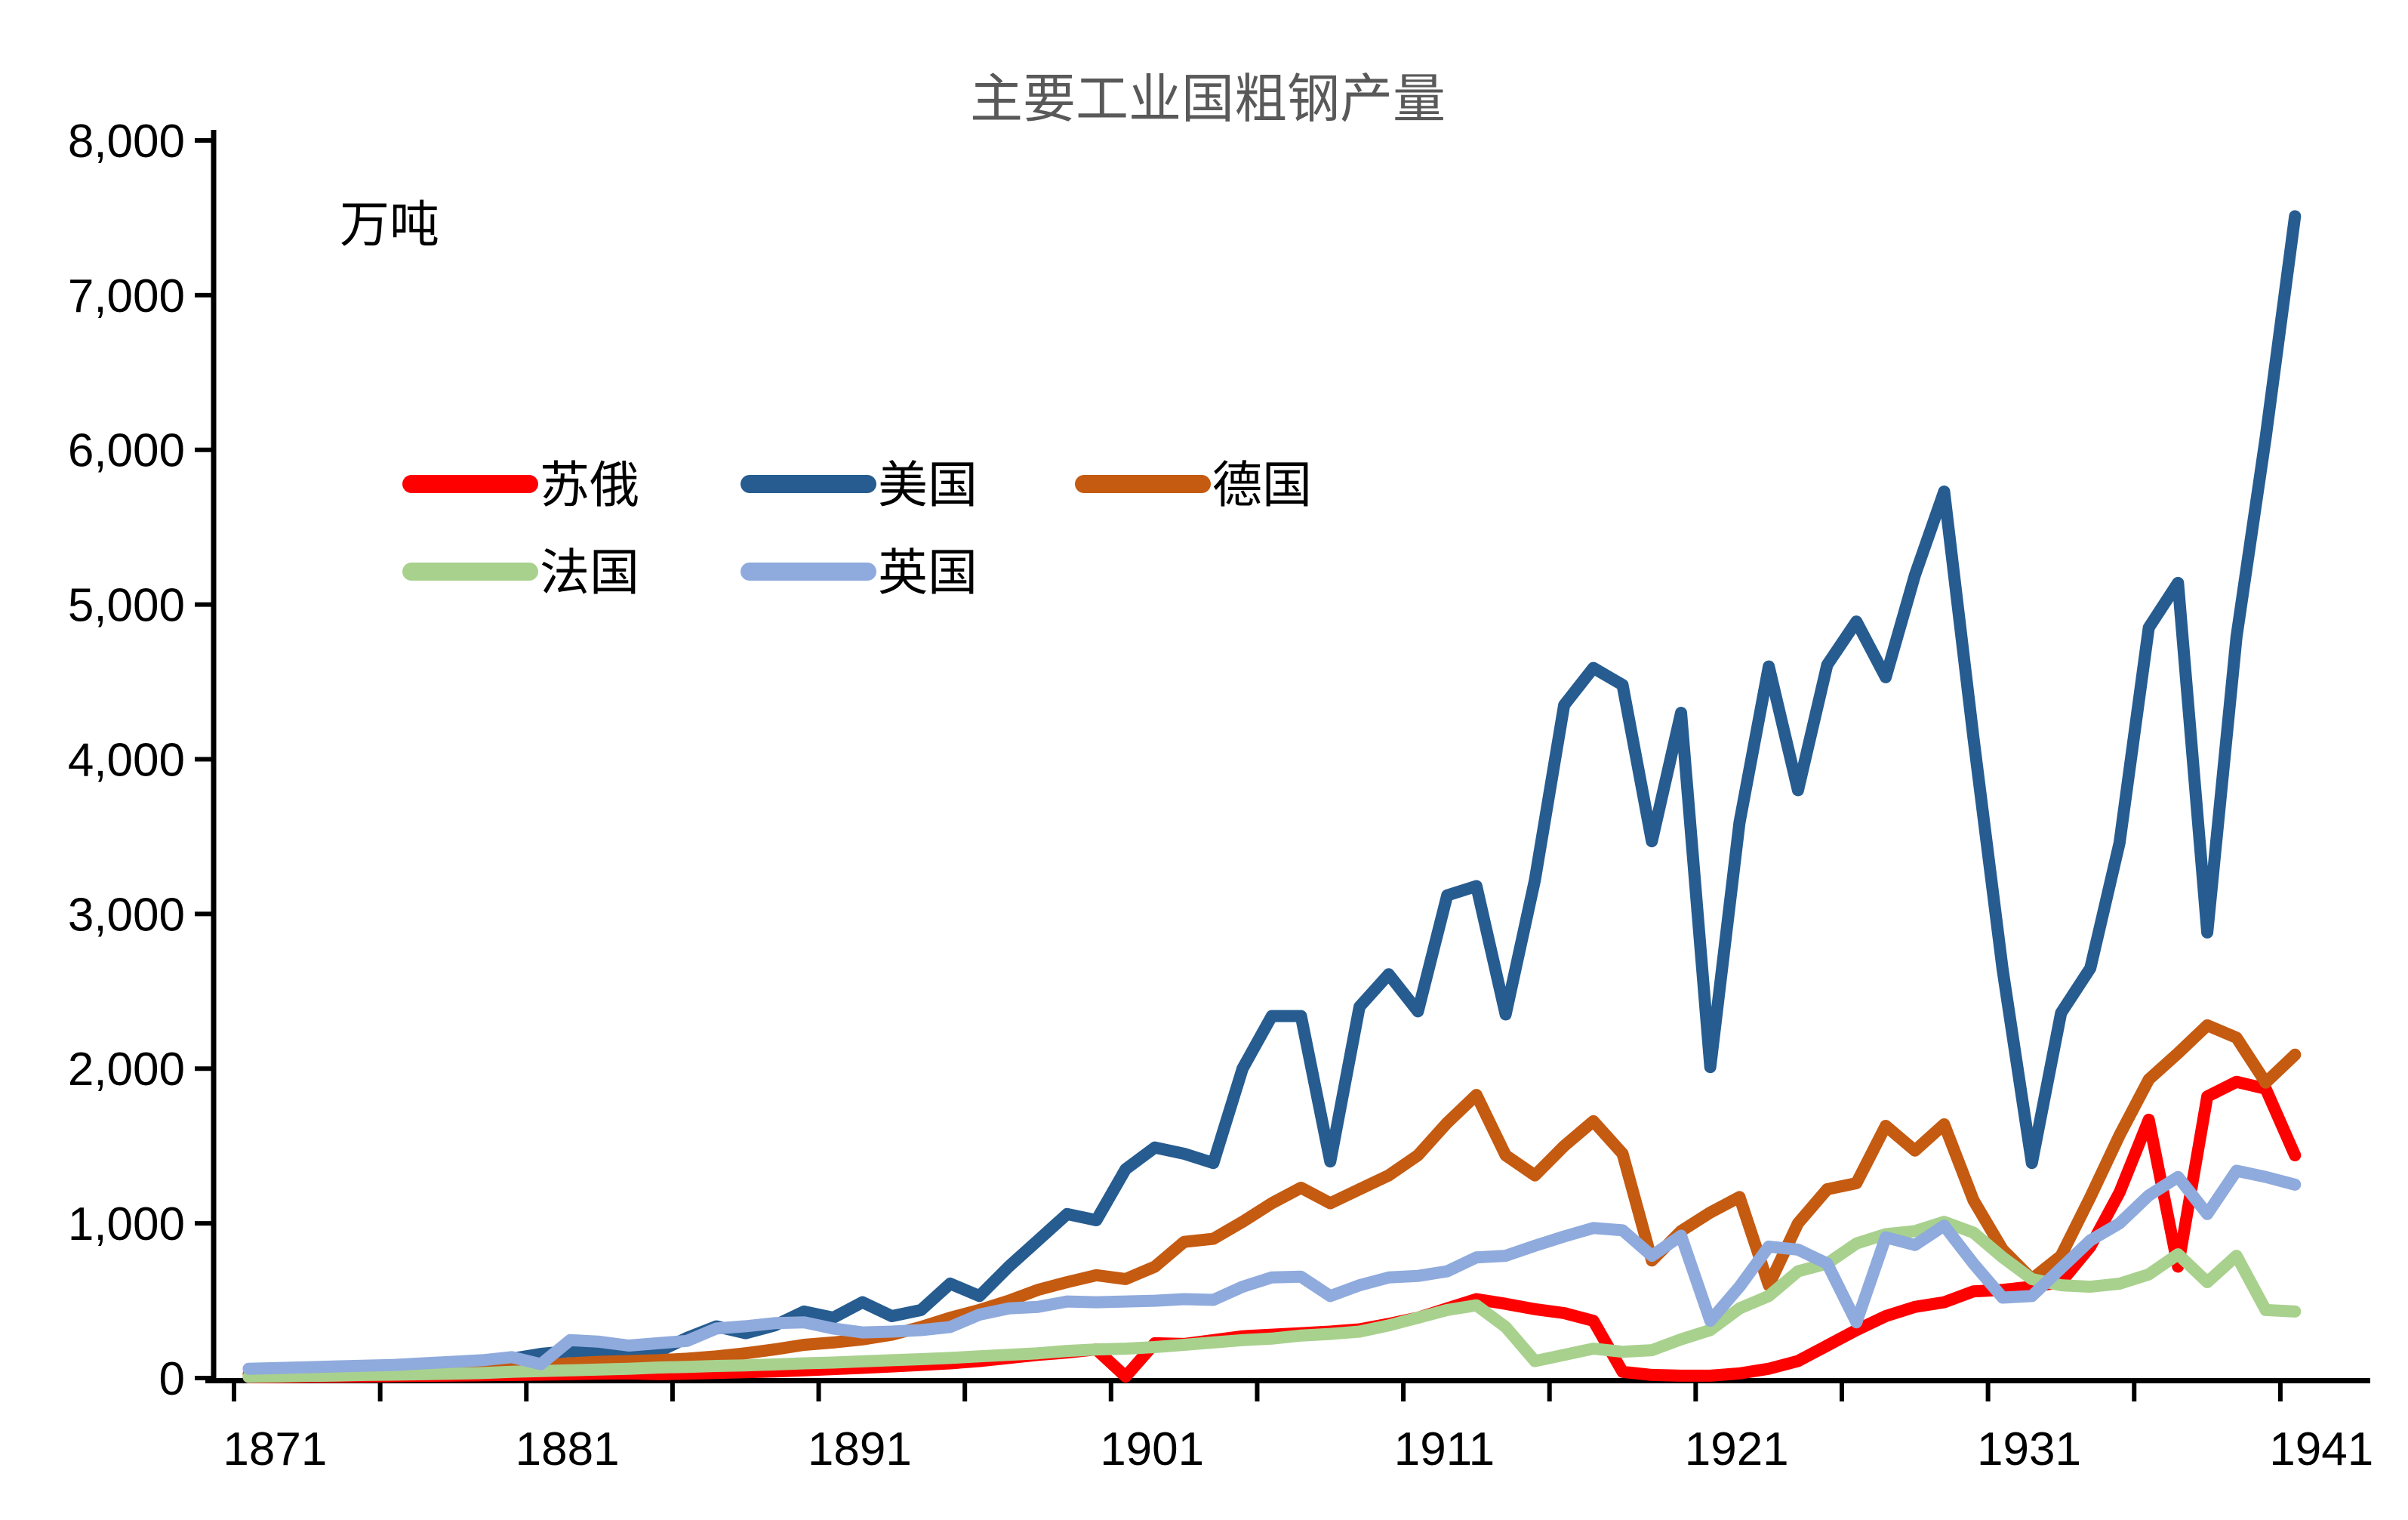  Describe the element at coordinates (589, 573) in the screenshot. I see `legend-label-法国: 法国` at that location.